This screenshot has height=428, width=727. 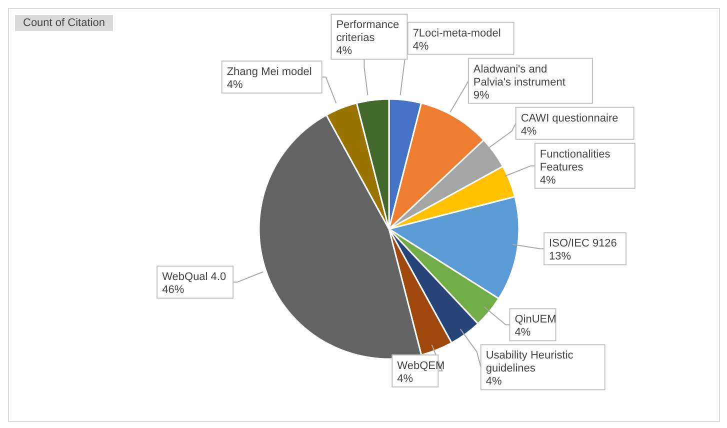 I want to click on slice-label: QinUEM, so click(x=535, y=320).